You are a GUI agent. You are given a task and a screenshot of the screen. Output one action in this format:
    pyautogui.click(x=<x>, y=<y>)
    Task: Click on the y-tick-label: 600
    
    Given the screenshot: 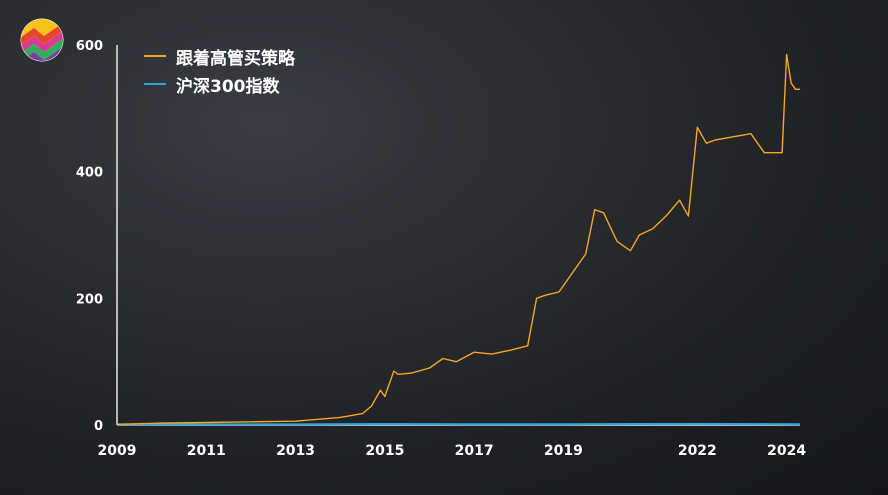 What is the action you would take?
    pyautogui.click(x=89, y=46)
    